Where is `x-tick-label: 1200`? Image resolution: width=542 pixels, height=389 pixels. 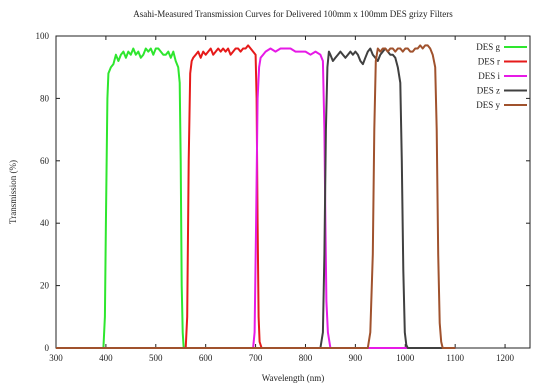
x-tick-label: 1200 is located at coordinates (505, 358).